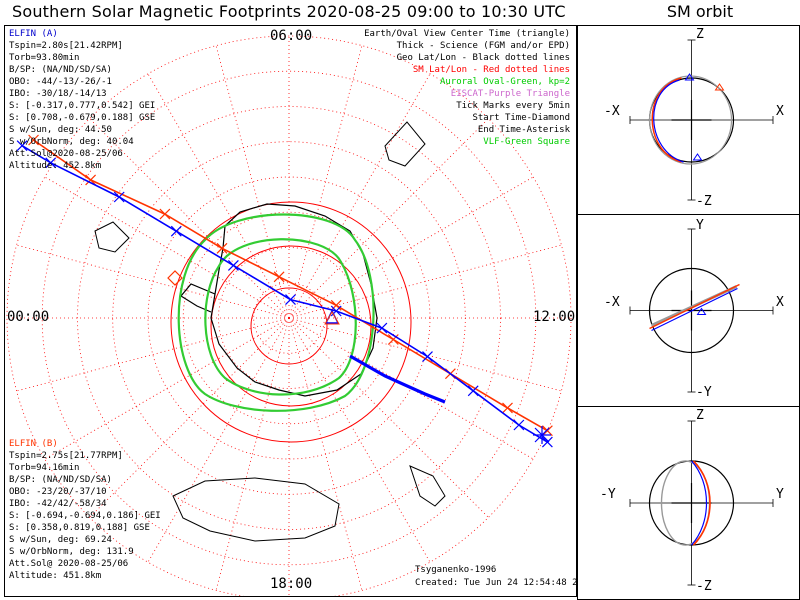 The image size is (800, 600). Describe the element at coordinates (58, 504) in the screenshot. I see `info-line: IBO: -42/42/-58/34` at that location.